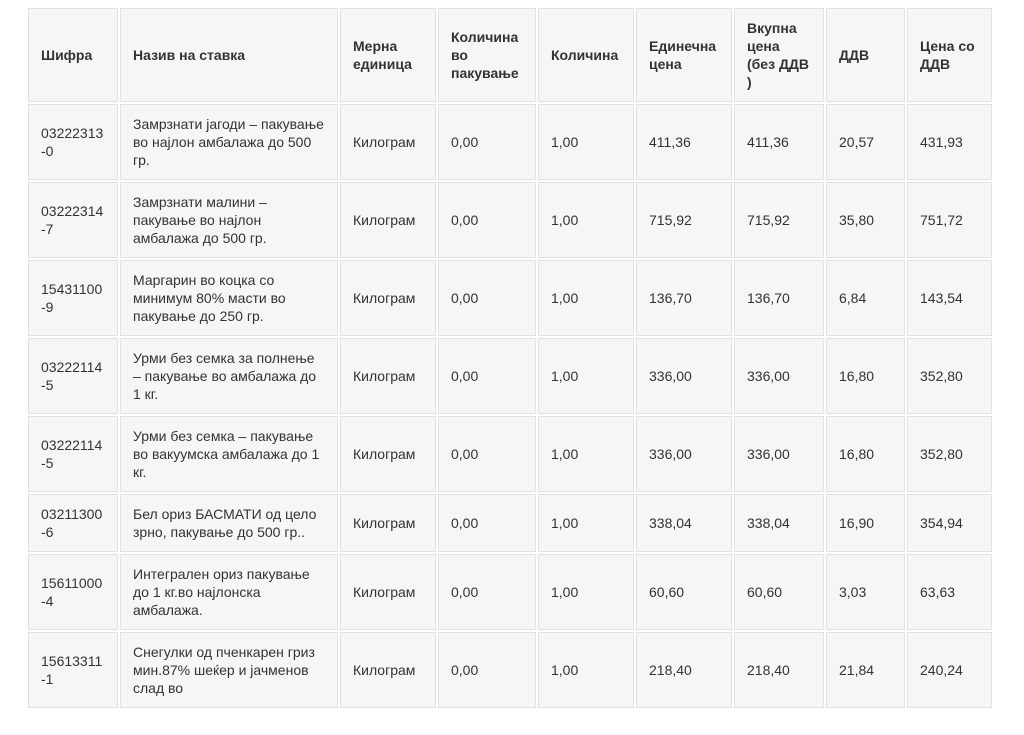 The width and height of the screenshot is (1024, 735). What do you see at coordinates (949, 220) in the screenshot?
I see `cell-price-with-vat: 751,72` at bounding box center [949, 220].